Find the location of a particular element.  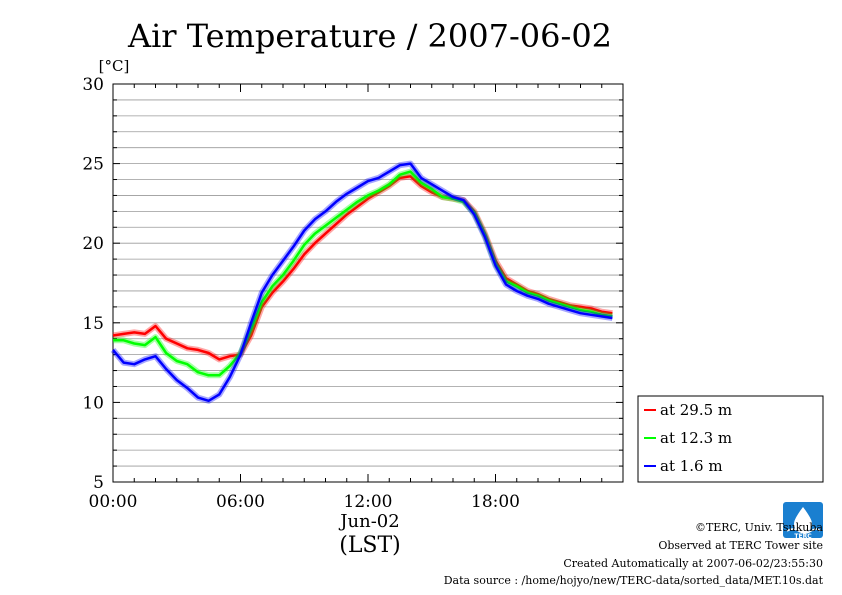

terc-logo: TERC is located at coordinates (803, 521).